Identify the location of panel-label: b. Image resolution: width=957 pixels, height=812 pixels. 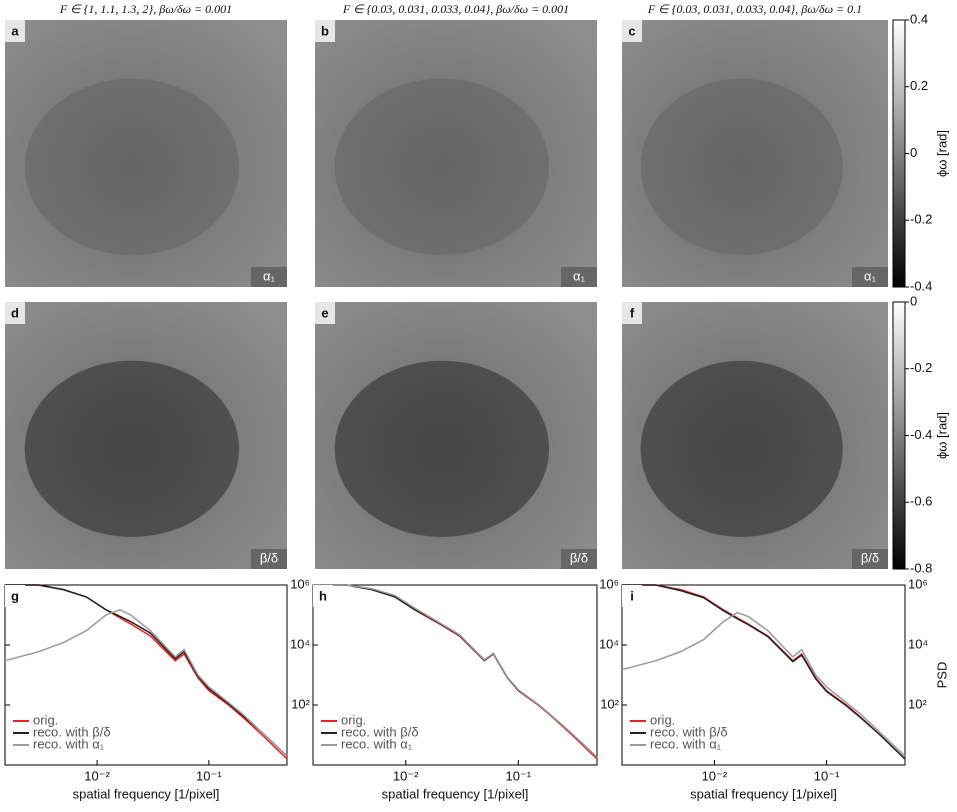
(325, 30).